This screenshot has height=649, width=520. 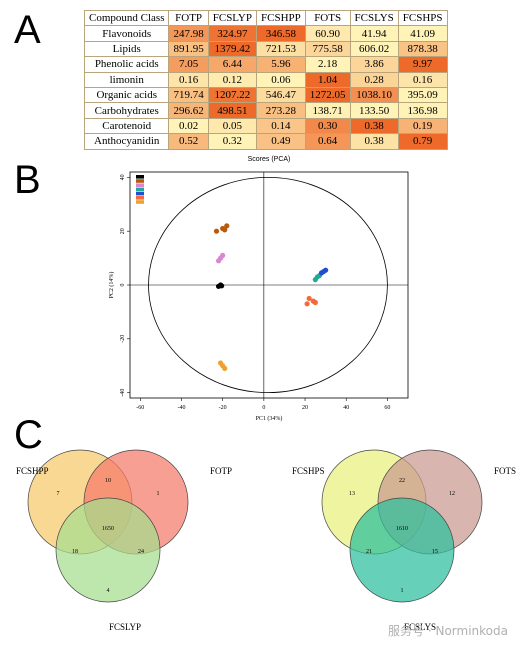 I want to click on pca-y-tick-label: -20, so click(x=123, y=339).